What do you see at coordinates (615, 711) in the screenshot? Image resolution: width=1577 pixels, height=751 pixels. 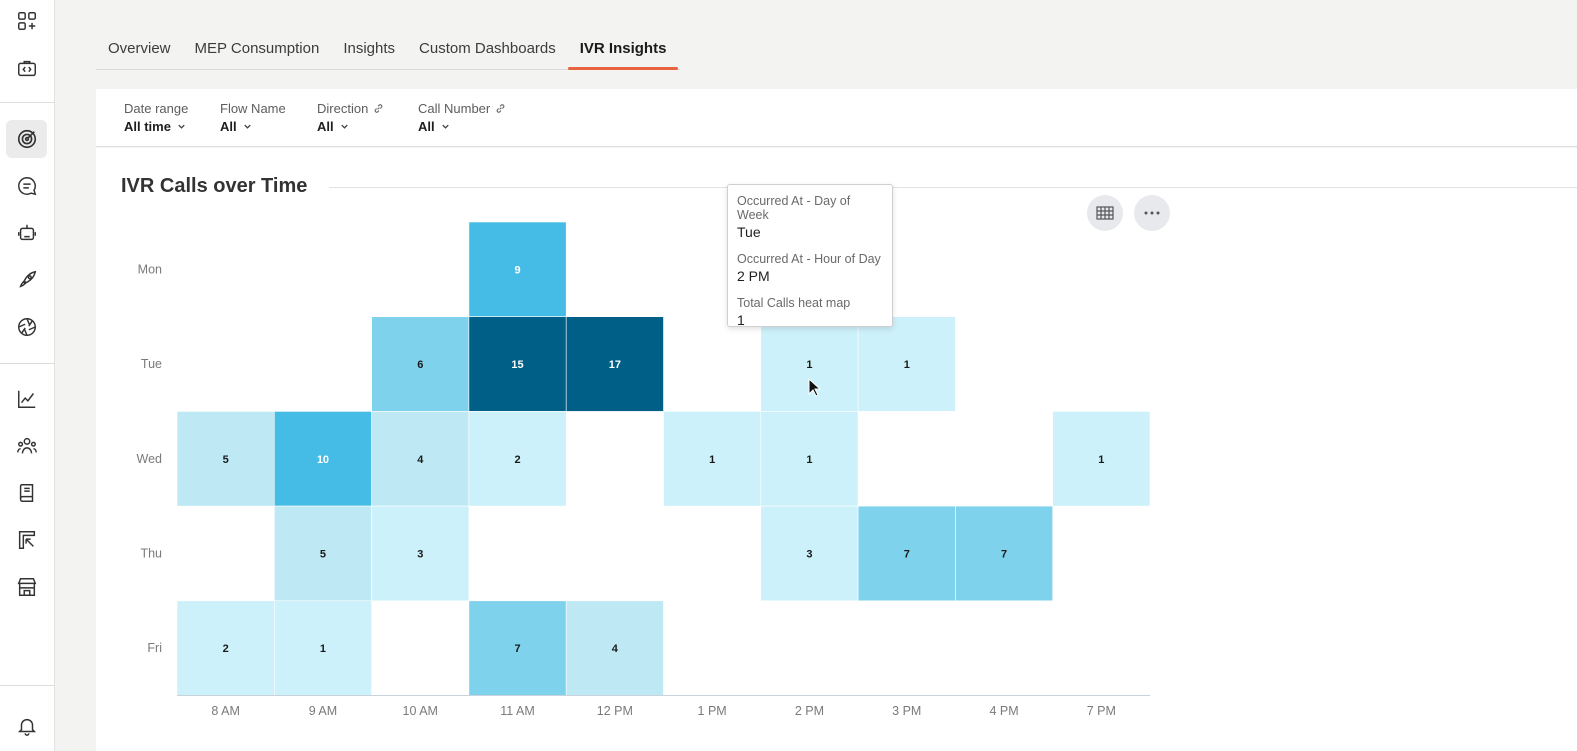 I see `x-axis-tick-label: 12 PM` at bounding box center [615, 711].